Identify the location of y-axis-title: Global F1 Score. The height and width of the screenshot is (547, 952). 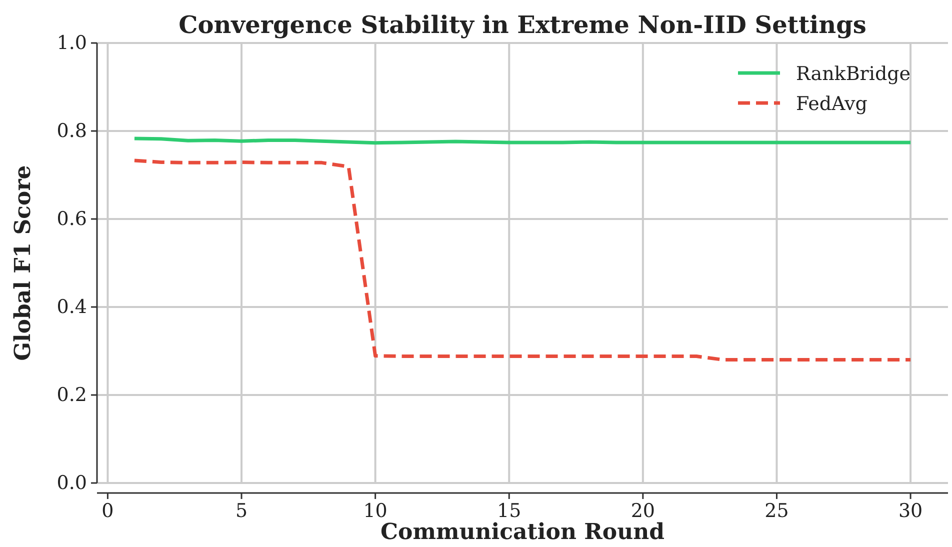
(23, 263).